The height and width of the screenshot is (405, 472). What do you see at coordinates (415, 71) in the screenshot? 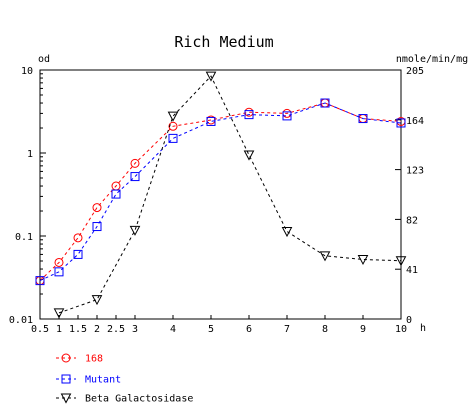
I see `y2-tick-label: 205` at bounding box center [415, 71].